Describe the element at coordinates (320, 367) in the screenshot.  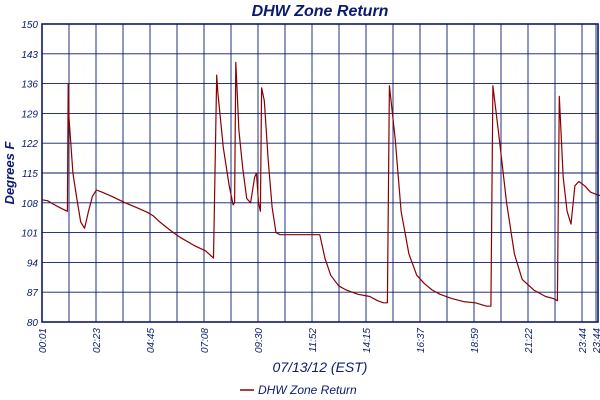
I see `x-axis-label: 07/13/12 (EST)` at that location.